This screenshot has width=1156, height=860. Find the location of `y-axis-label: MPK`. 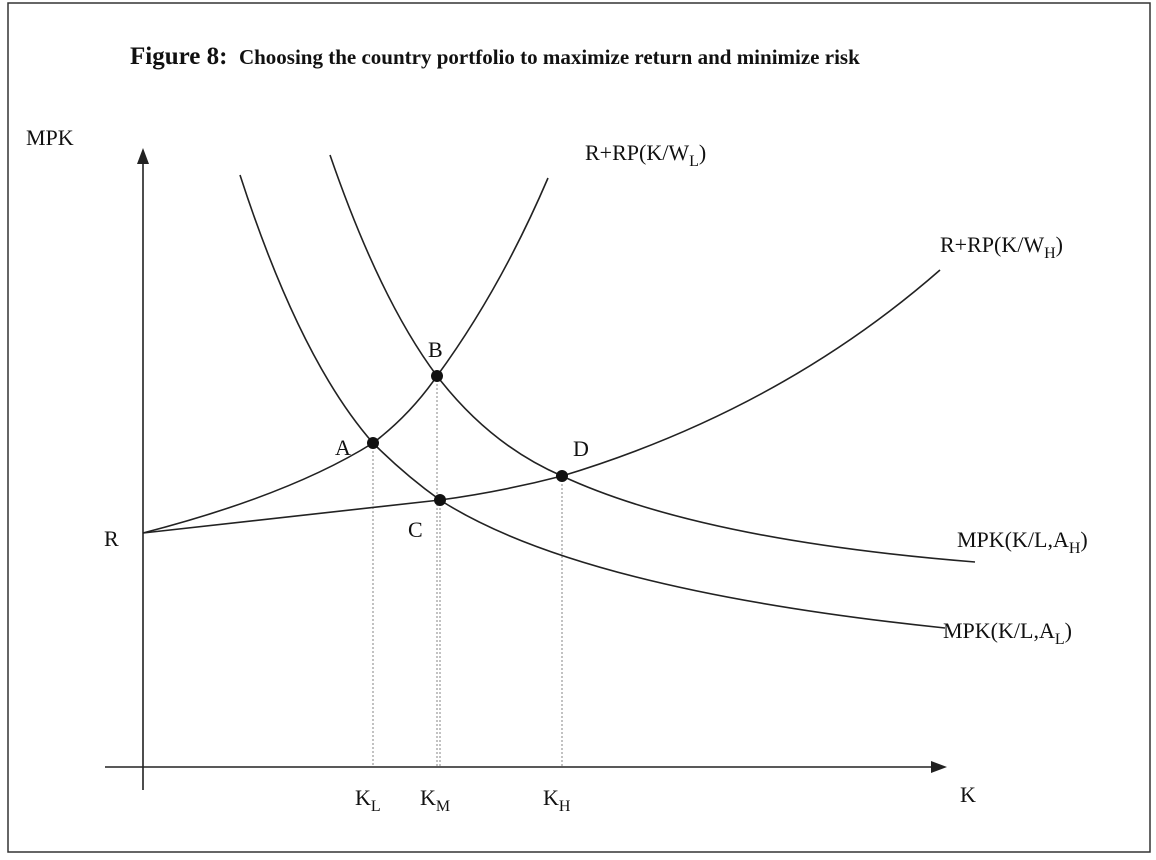

y-axis-label: MPK is located at coordinates (50, 137).